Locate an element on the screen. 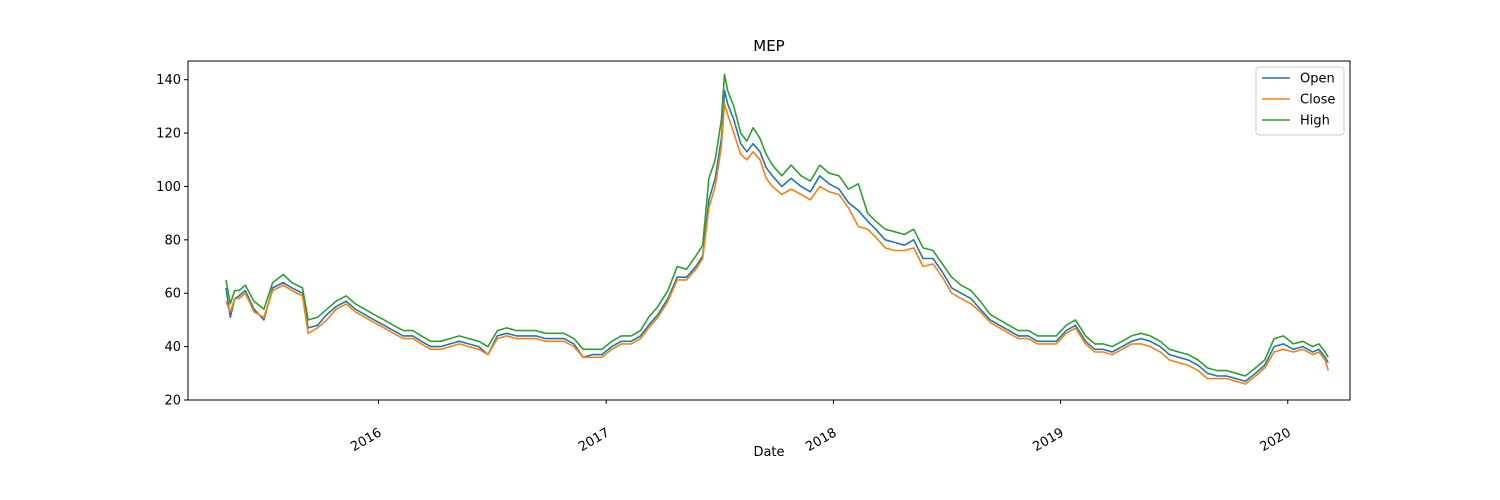  y-tick-label: 20 is located at coordinates (172, 401).